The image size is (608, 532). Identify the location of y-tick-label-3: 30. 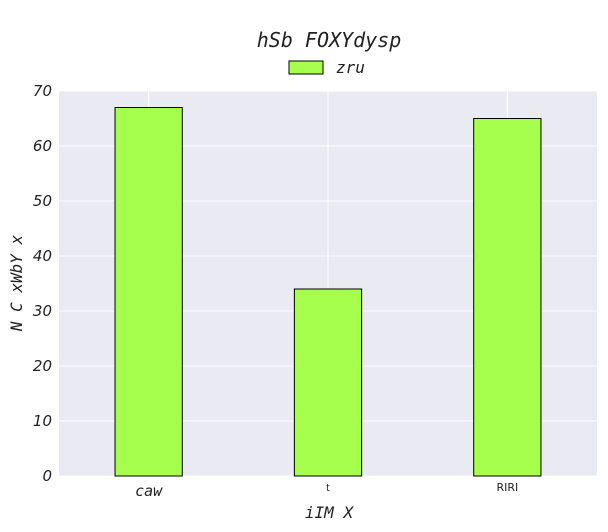
(42, 311).